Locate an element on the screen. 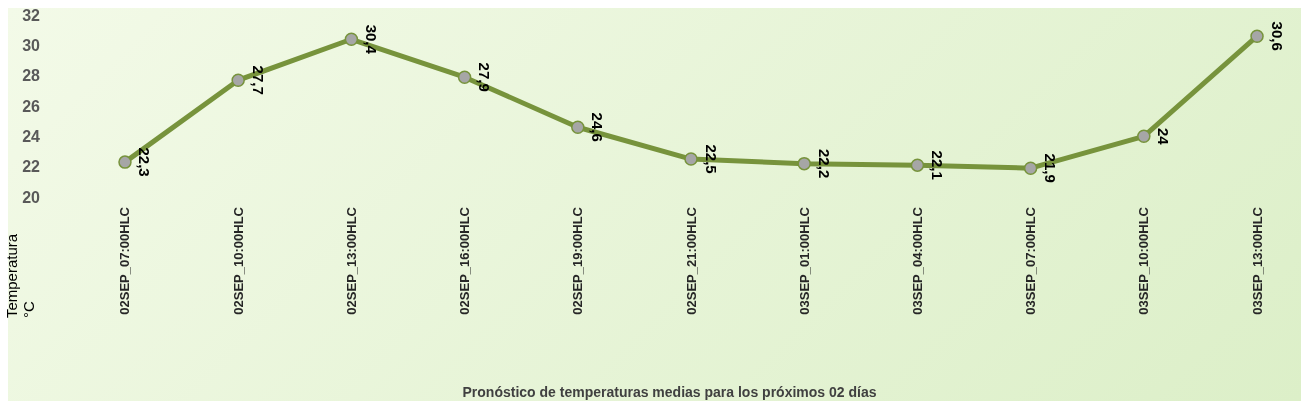 This screenshot has height=409, width=1309. data-label: 30,4 is located at coordinates (371, 39).